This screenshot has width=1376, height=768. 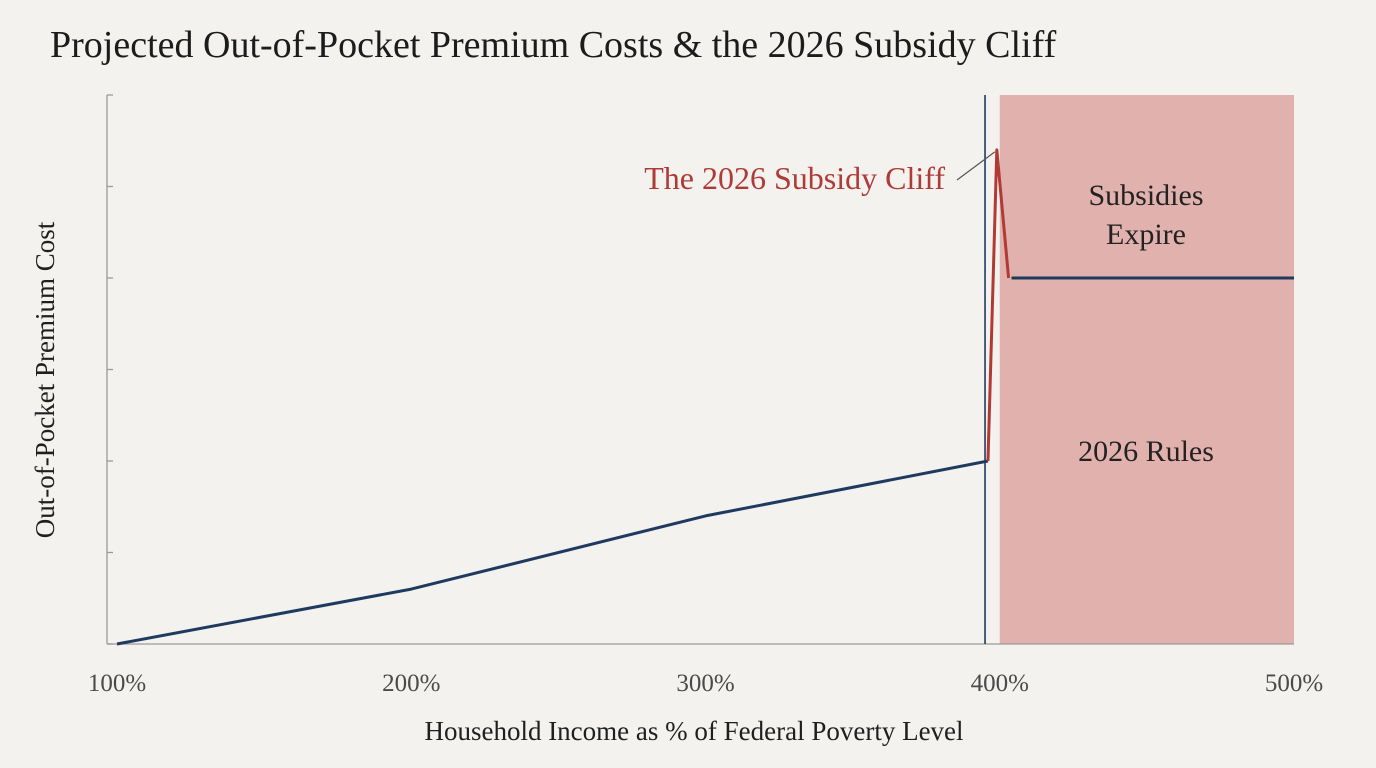 What do you see at coordinates (705, 683) in the screenshot?
I see `x-tick-label: 300%` at bounding box center [705, 683].